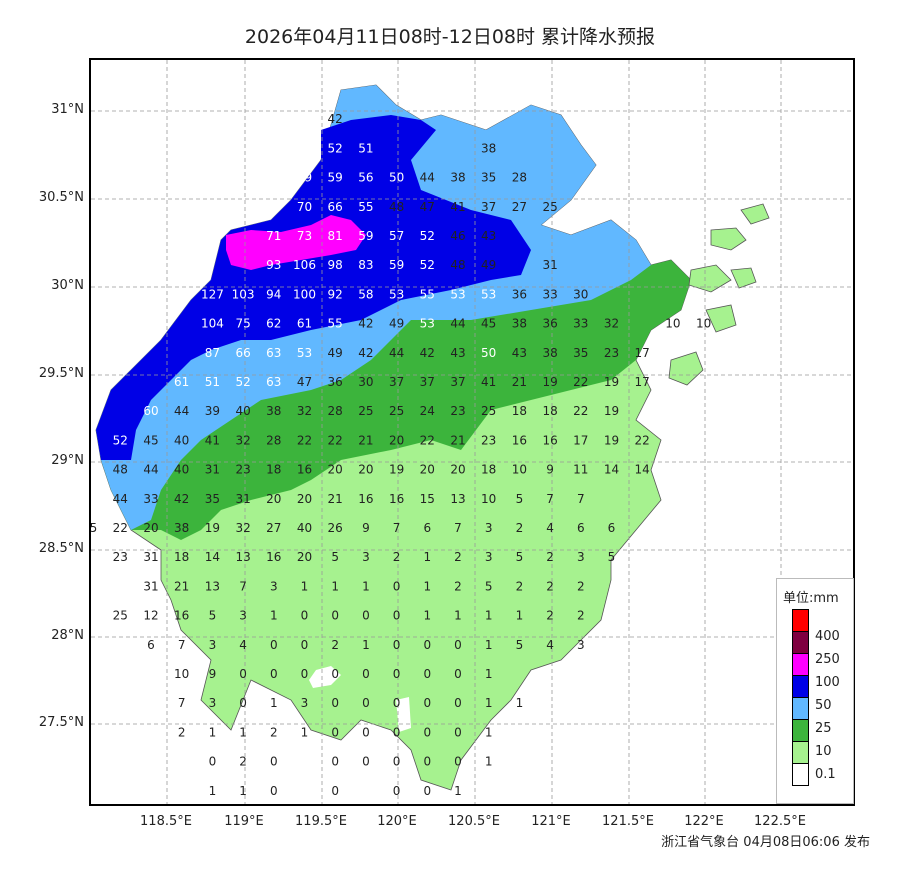 The image size is (900, 877). Describe the element at coordinates (212, 528) in the screenshot. I see `station-value: 19` at that location.